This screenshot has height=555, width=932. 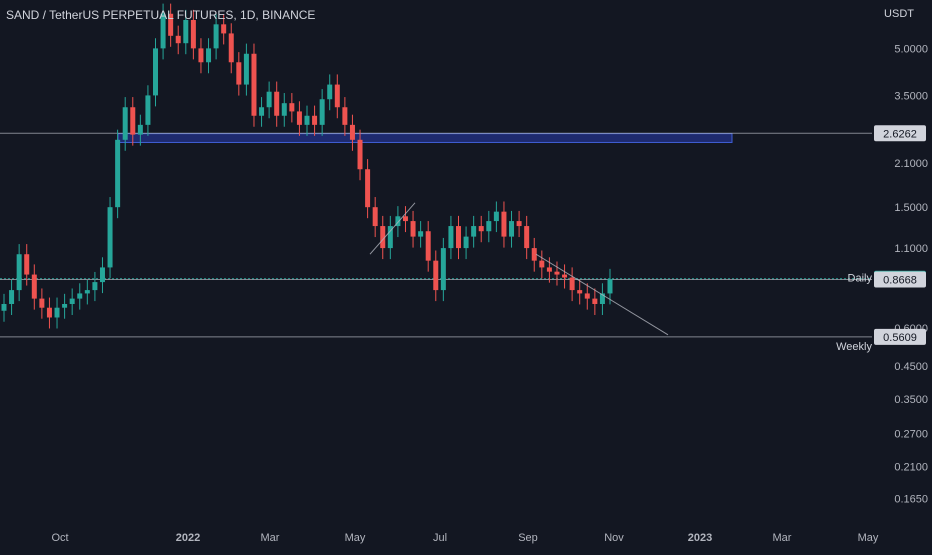 I want to click on price-label-daily-bg, so click(x=900, y=279).